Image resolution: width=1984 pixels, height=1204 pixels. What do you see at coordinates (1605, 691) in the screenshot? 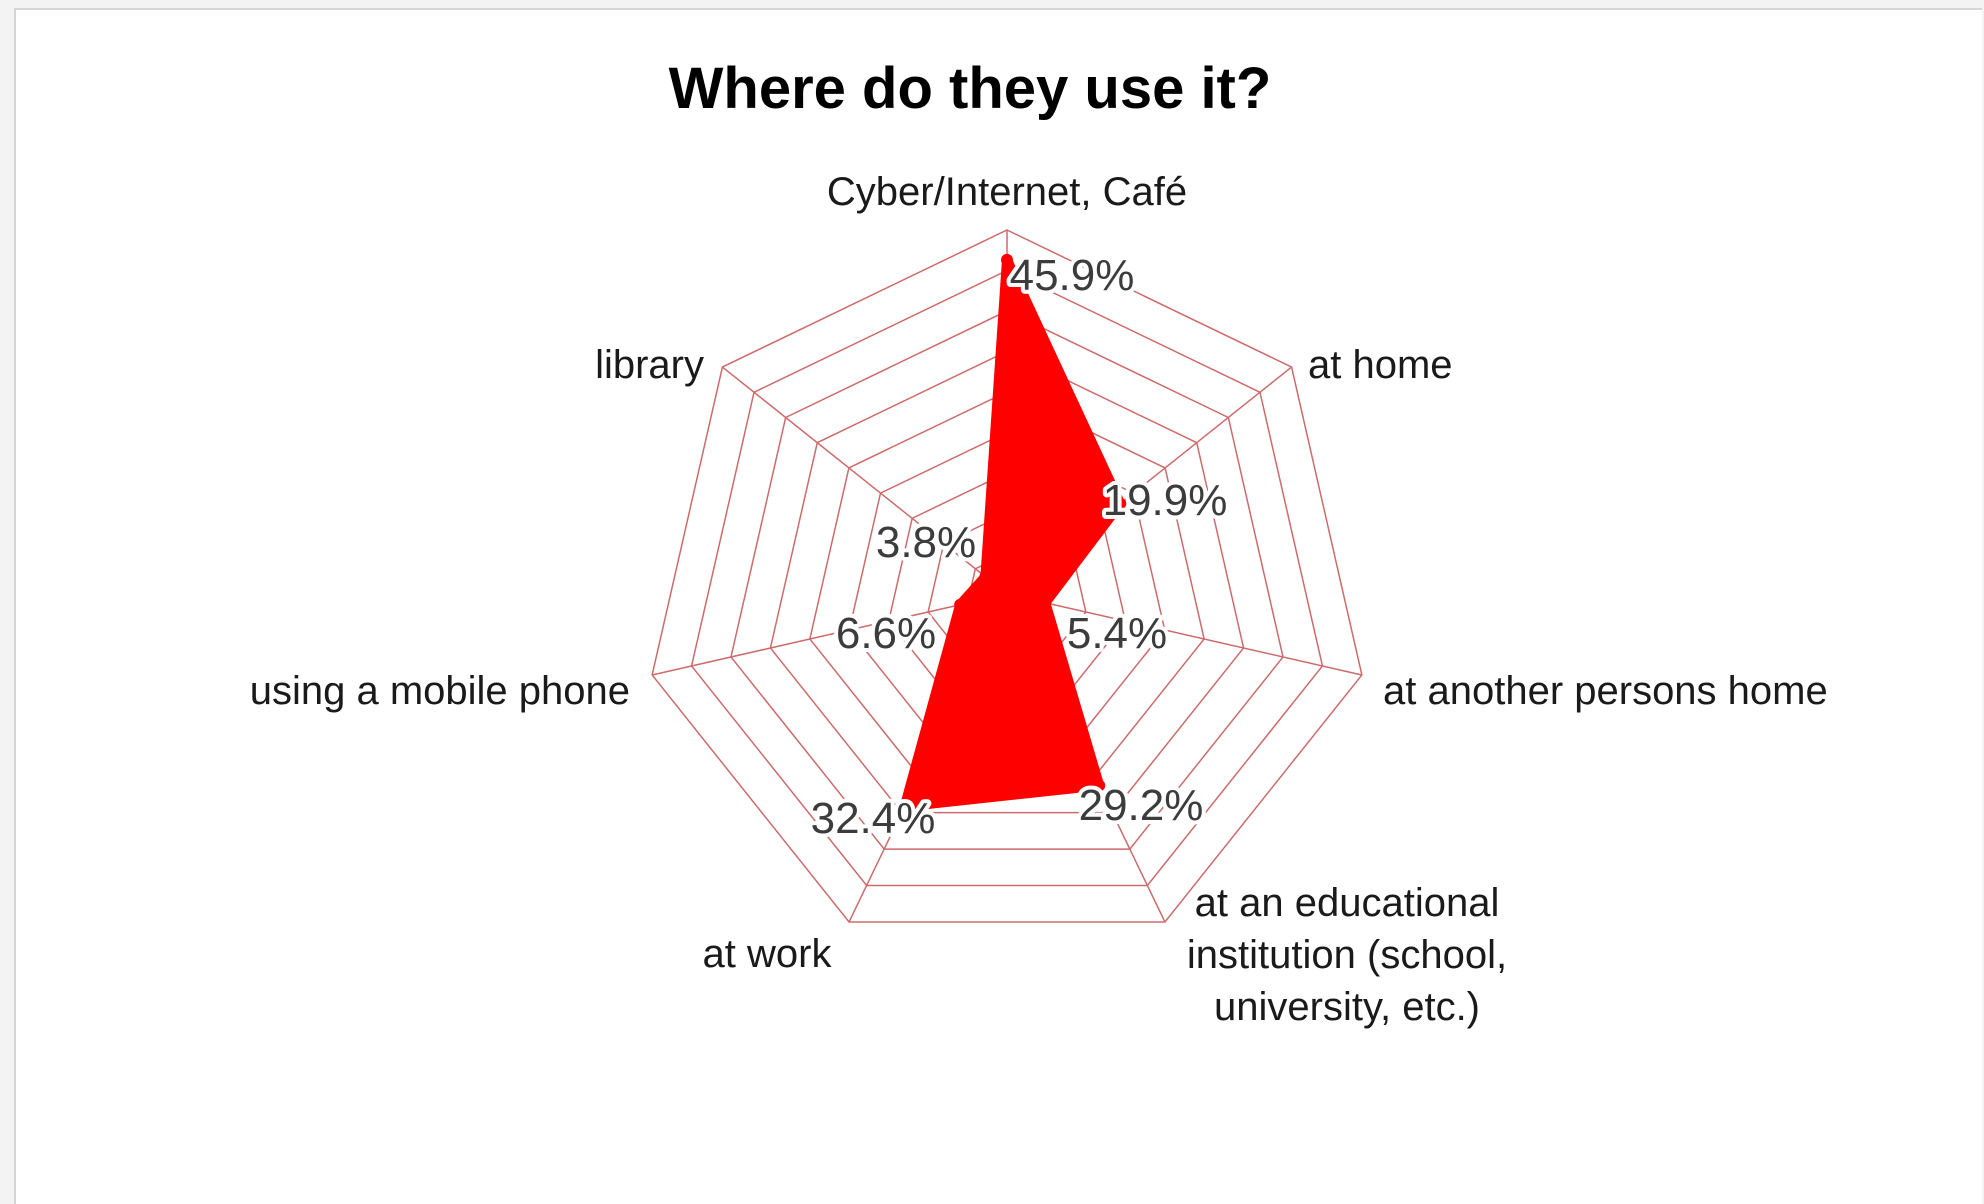
I see `category-label: at another persons home` at bounding box center [1605, 691].